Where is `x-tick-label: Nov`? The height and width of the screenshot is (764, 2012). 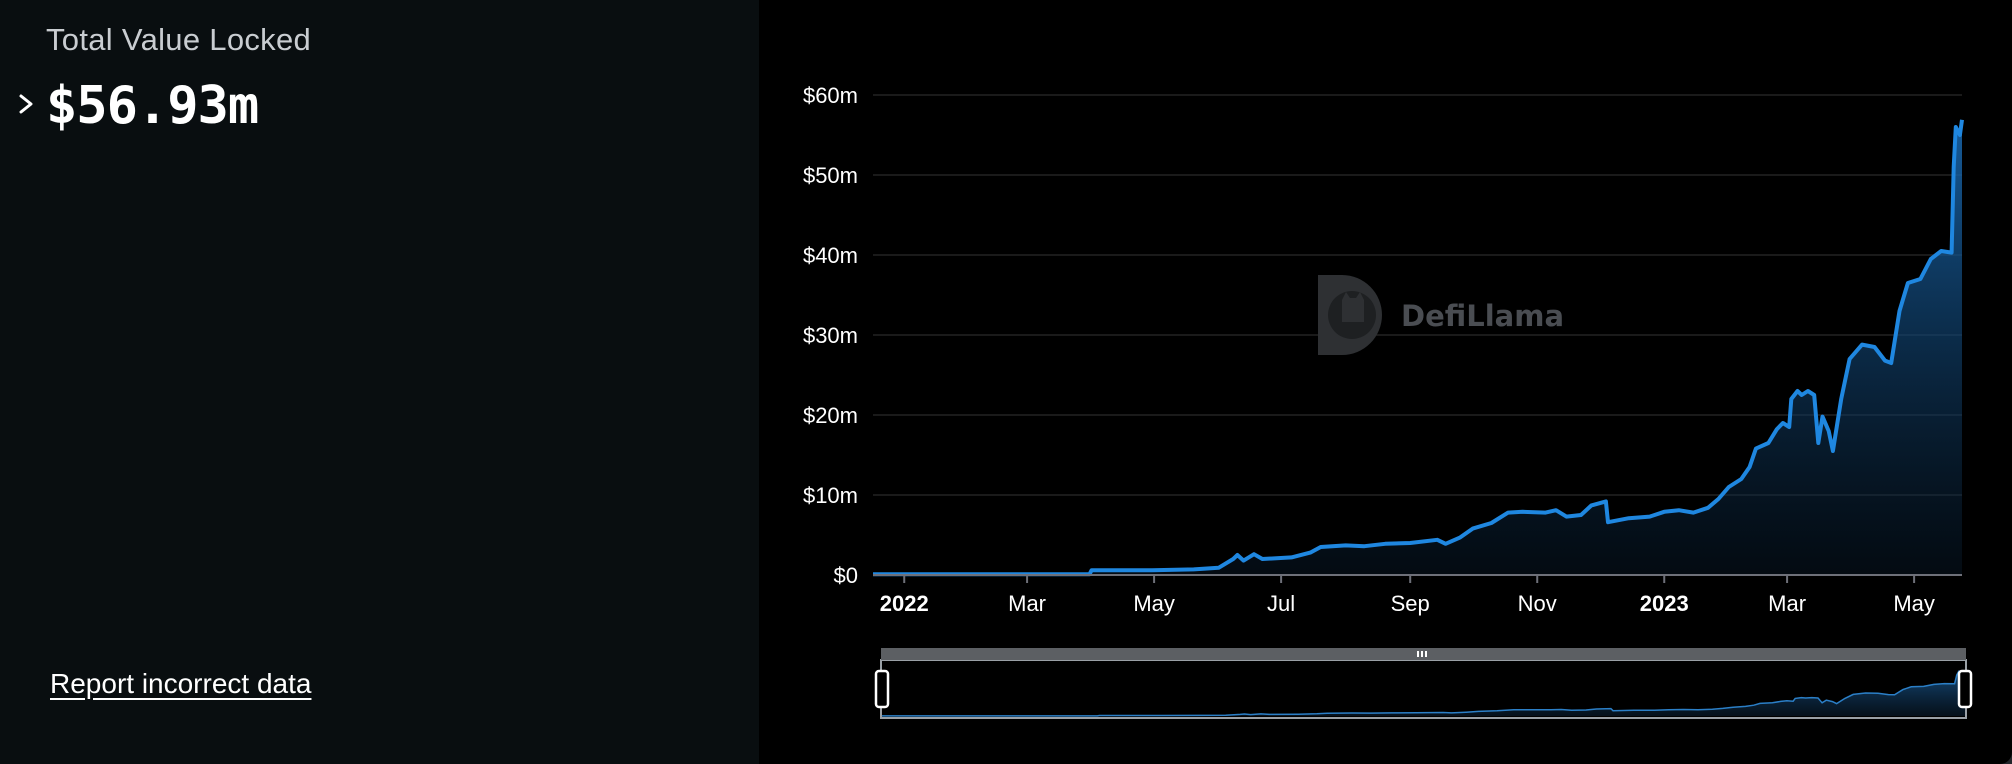
x-tick-label: Nov is located at coordinates (1537, 603).